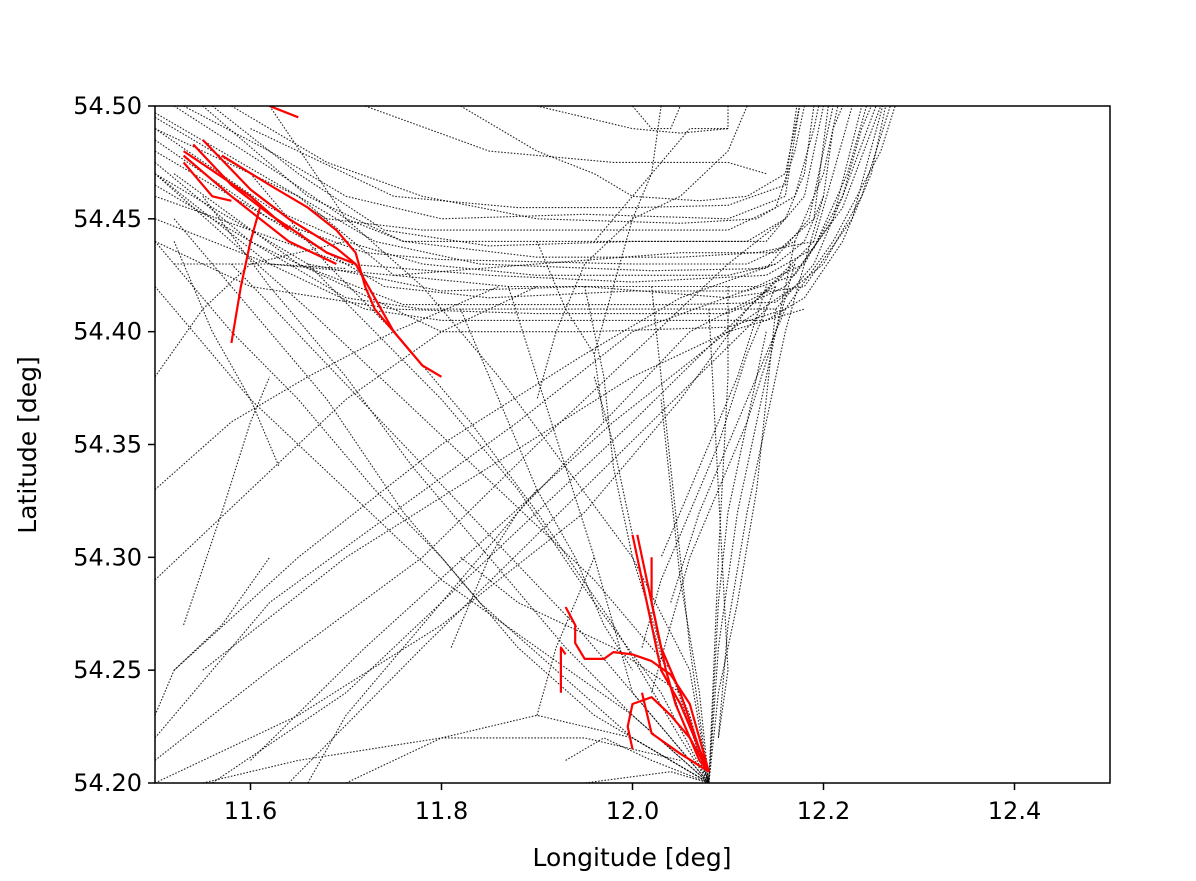  What do you see at coordinates (107, 783) in the screenshot?
I see `y-tick-label: 54.20` at bounding box center [107, 783].